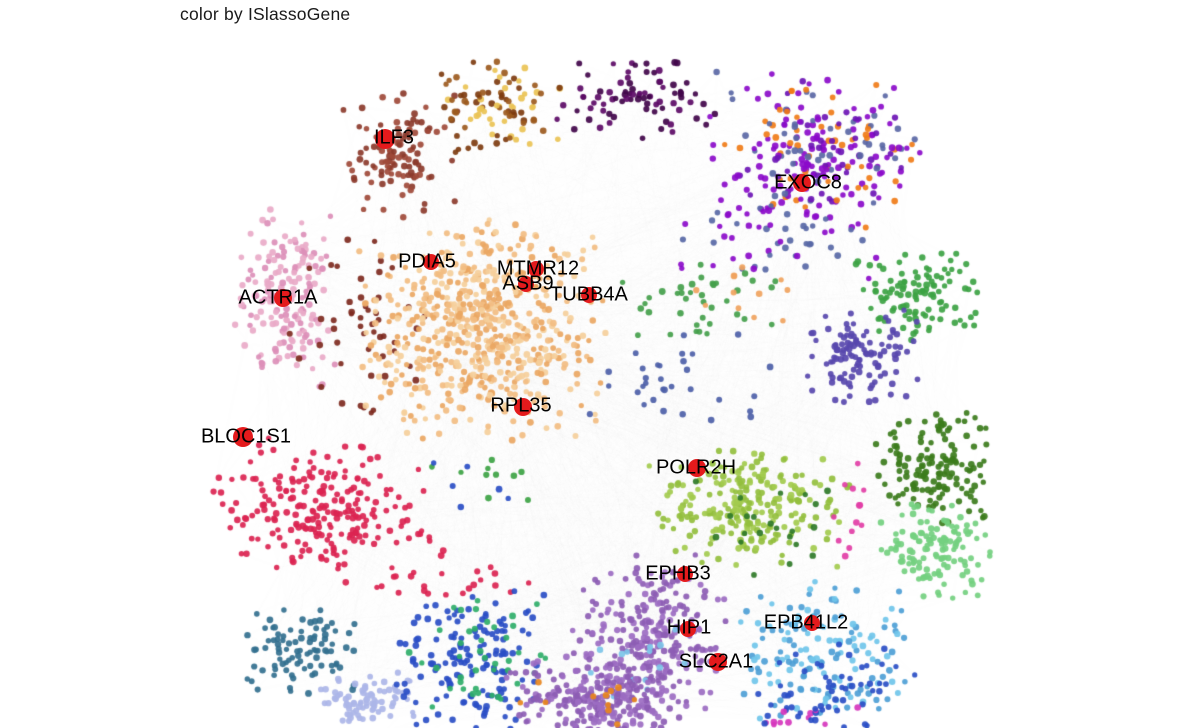  I want to click on gene-label: EXOC8, so click(808, 182).